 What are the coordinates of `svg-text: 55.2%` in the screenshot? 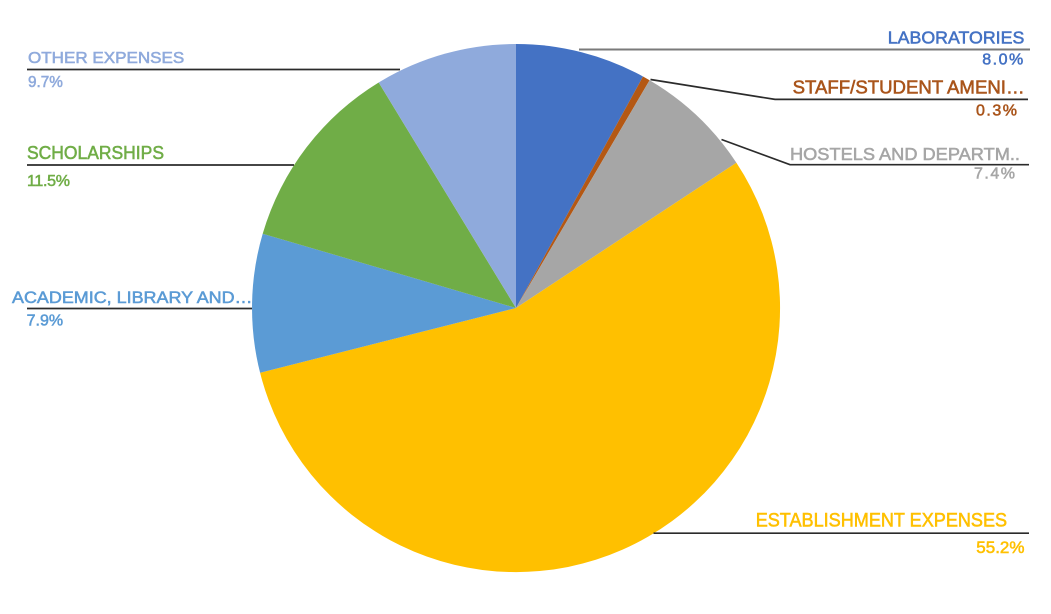 It's located at (1000, 547).